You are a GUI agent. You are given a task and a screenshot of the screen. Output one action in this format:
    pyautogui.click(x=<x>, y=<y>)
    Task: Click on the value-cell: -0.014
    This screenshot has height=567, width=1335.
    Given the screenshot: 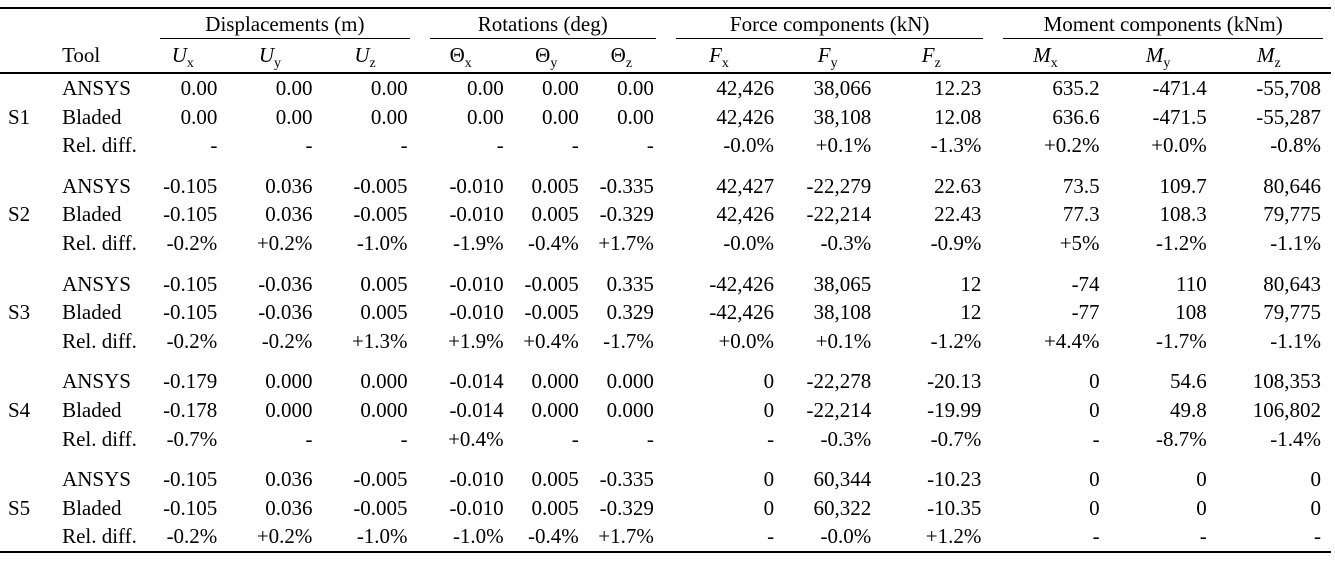 What is the action you would take?
    pyautogui.click(x=476, y=381)
    